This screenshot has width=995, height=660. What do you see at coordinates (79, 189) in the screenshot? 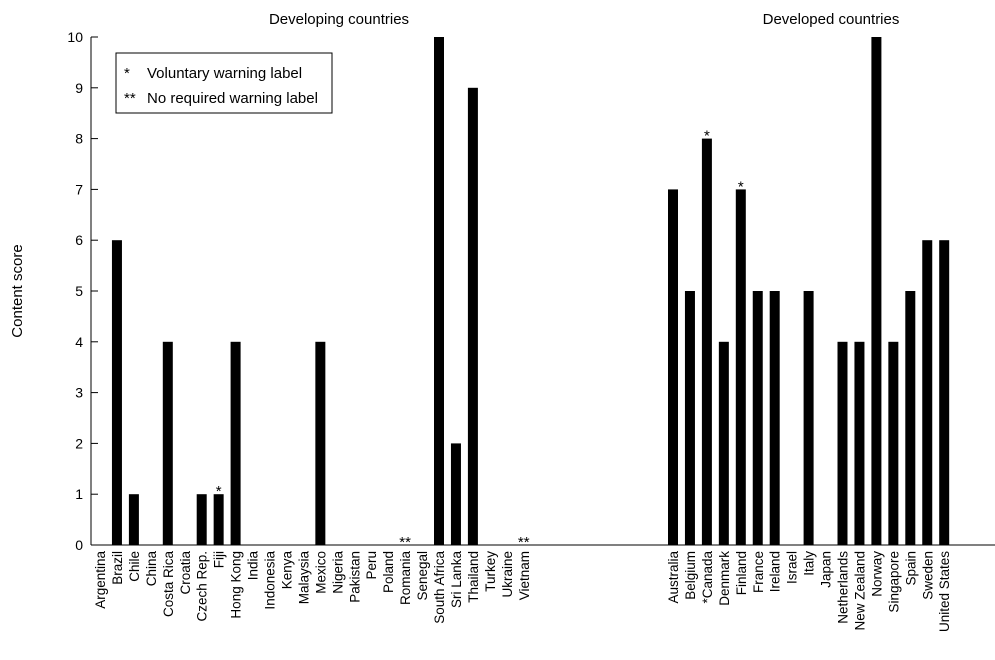
I see `y-tick-label-7: 7` at bounding box center [79, 189].